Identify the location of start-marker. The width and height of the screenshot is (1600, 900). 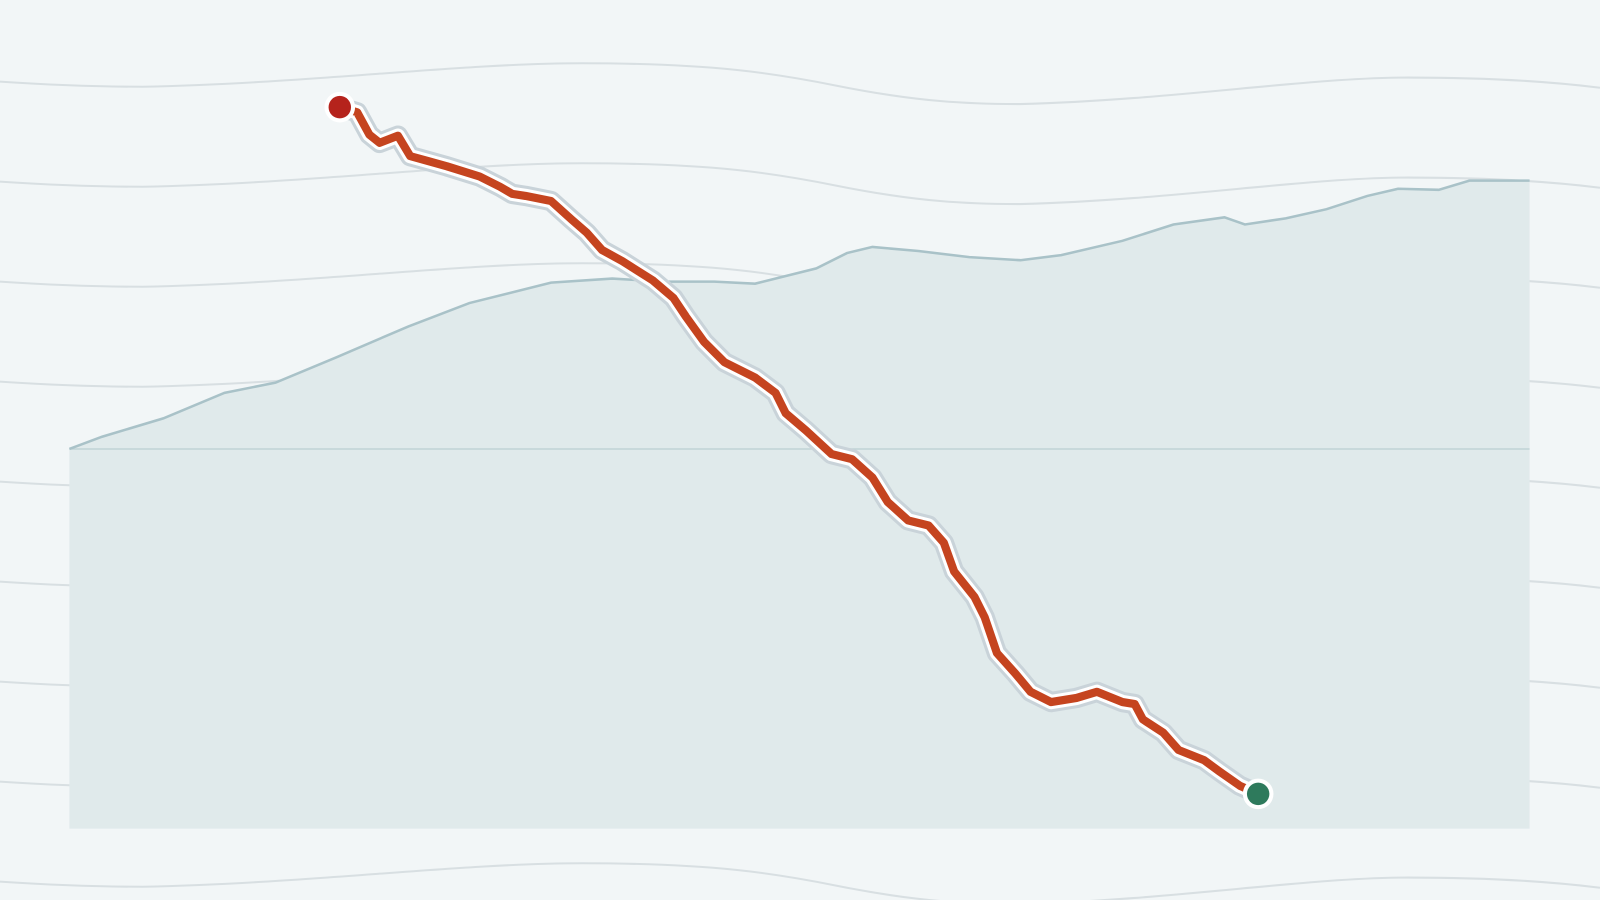
(340, 107).